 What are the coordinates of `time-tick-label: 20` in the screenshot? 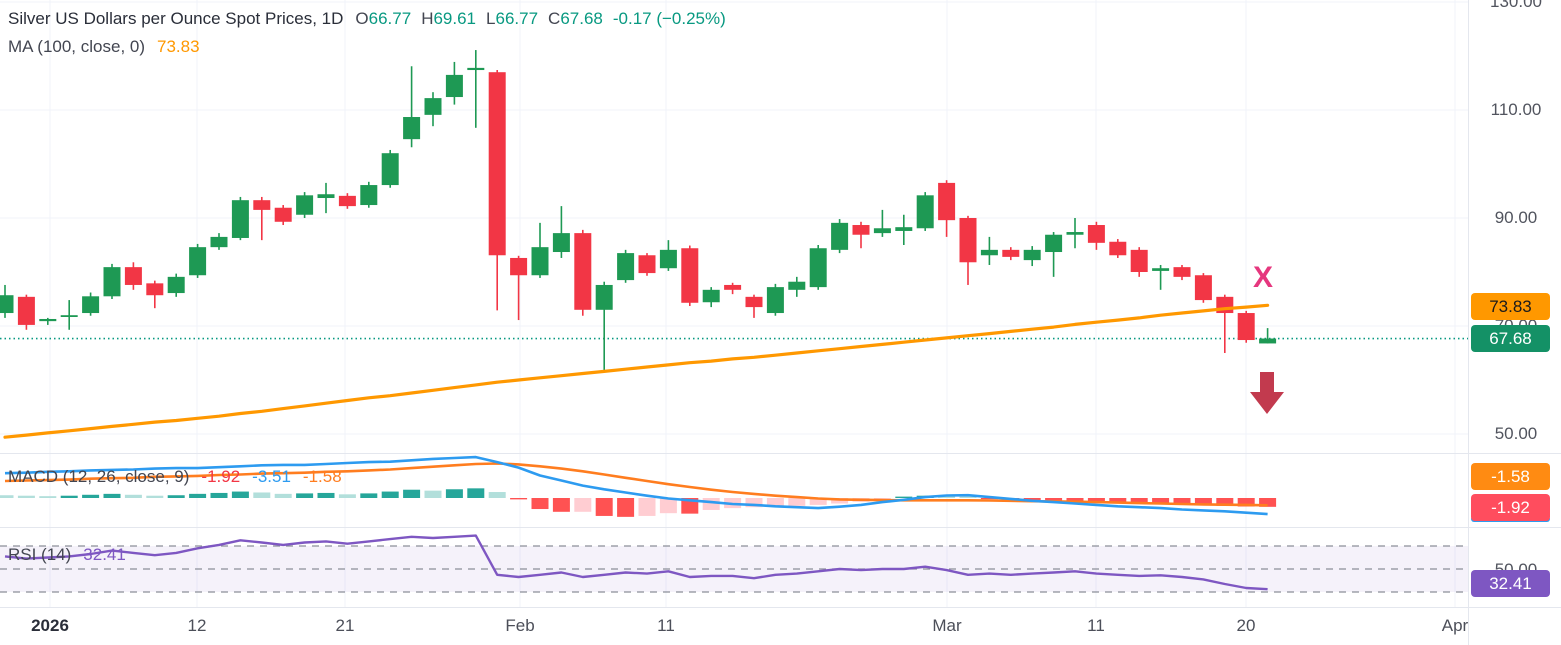 It's located at (1246, 625).